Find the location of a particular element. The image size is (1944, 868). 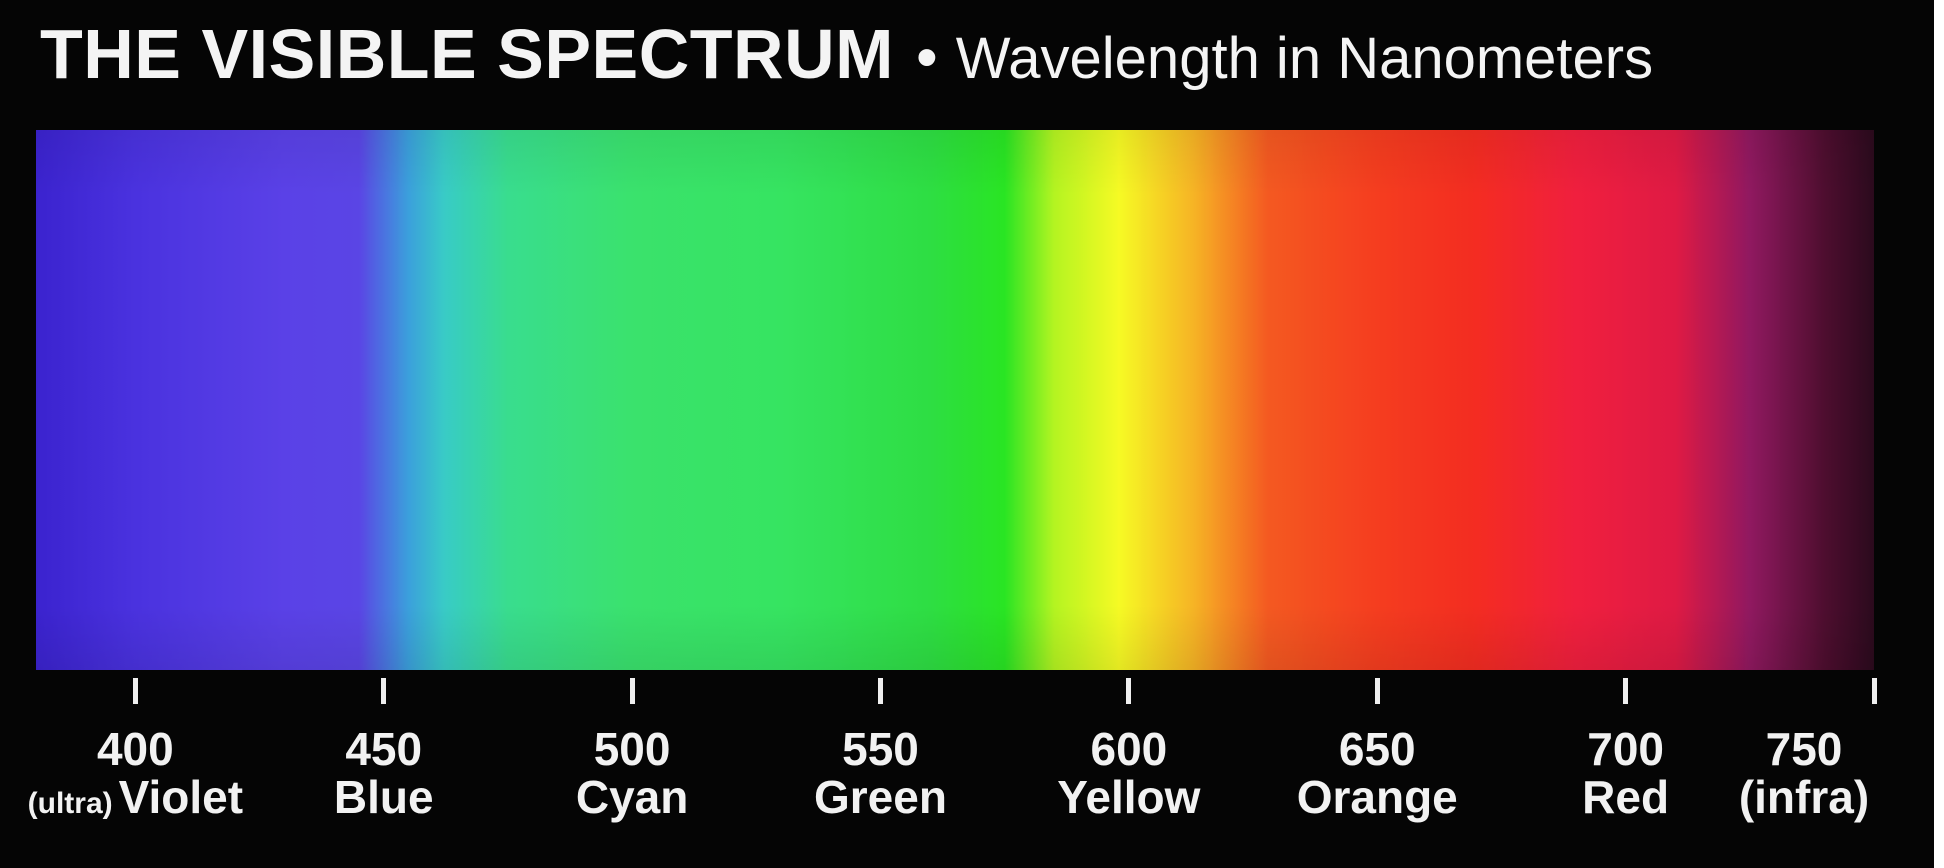

tick-label-650: 650 Orange is located at coordinates (1377, 773).